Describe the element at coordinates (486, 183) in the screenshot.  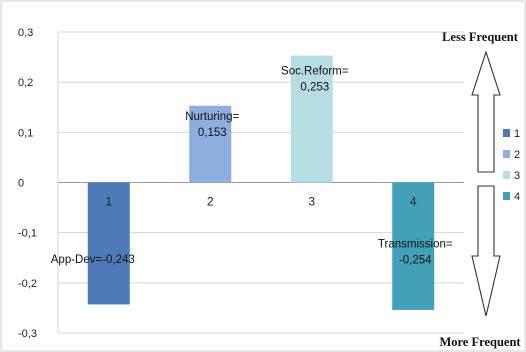
I see `frequency-arrow` at that location.